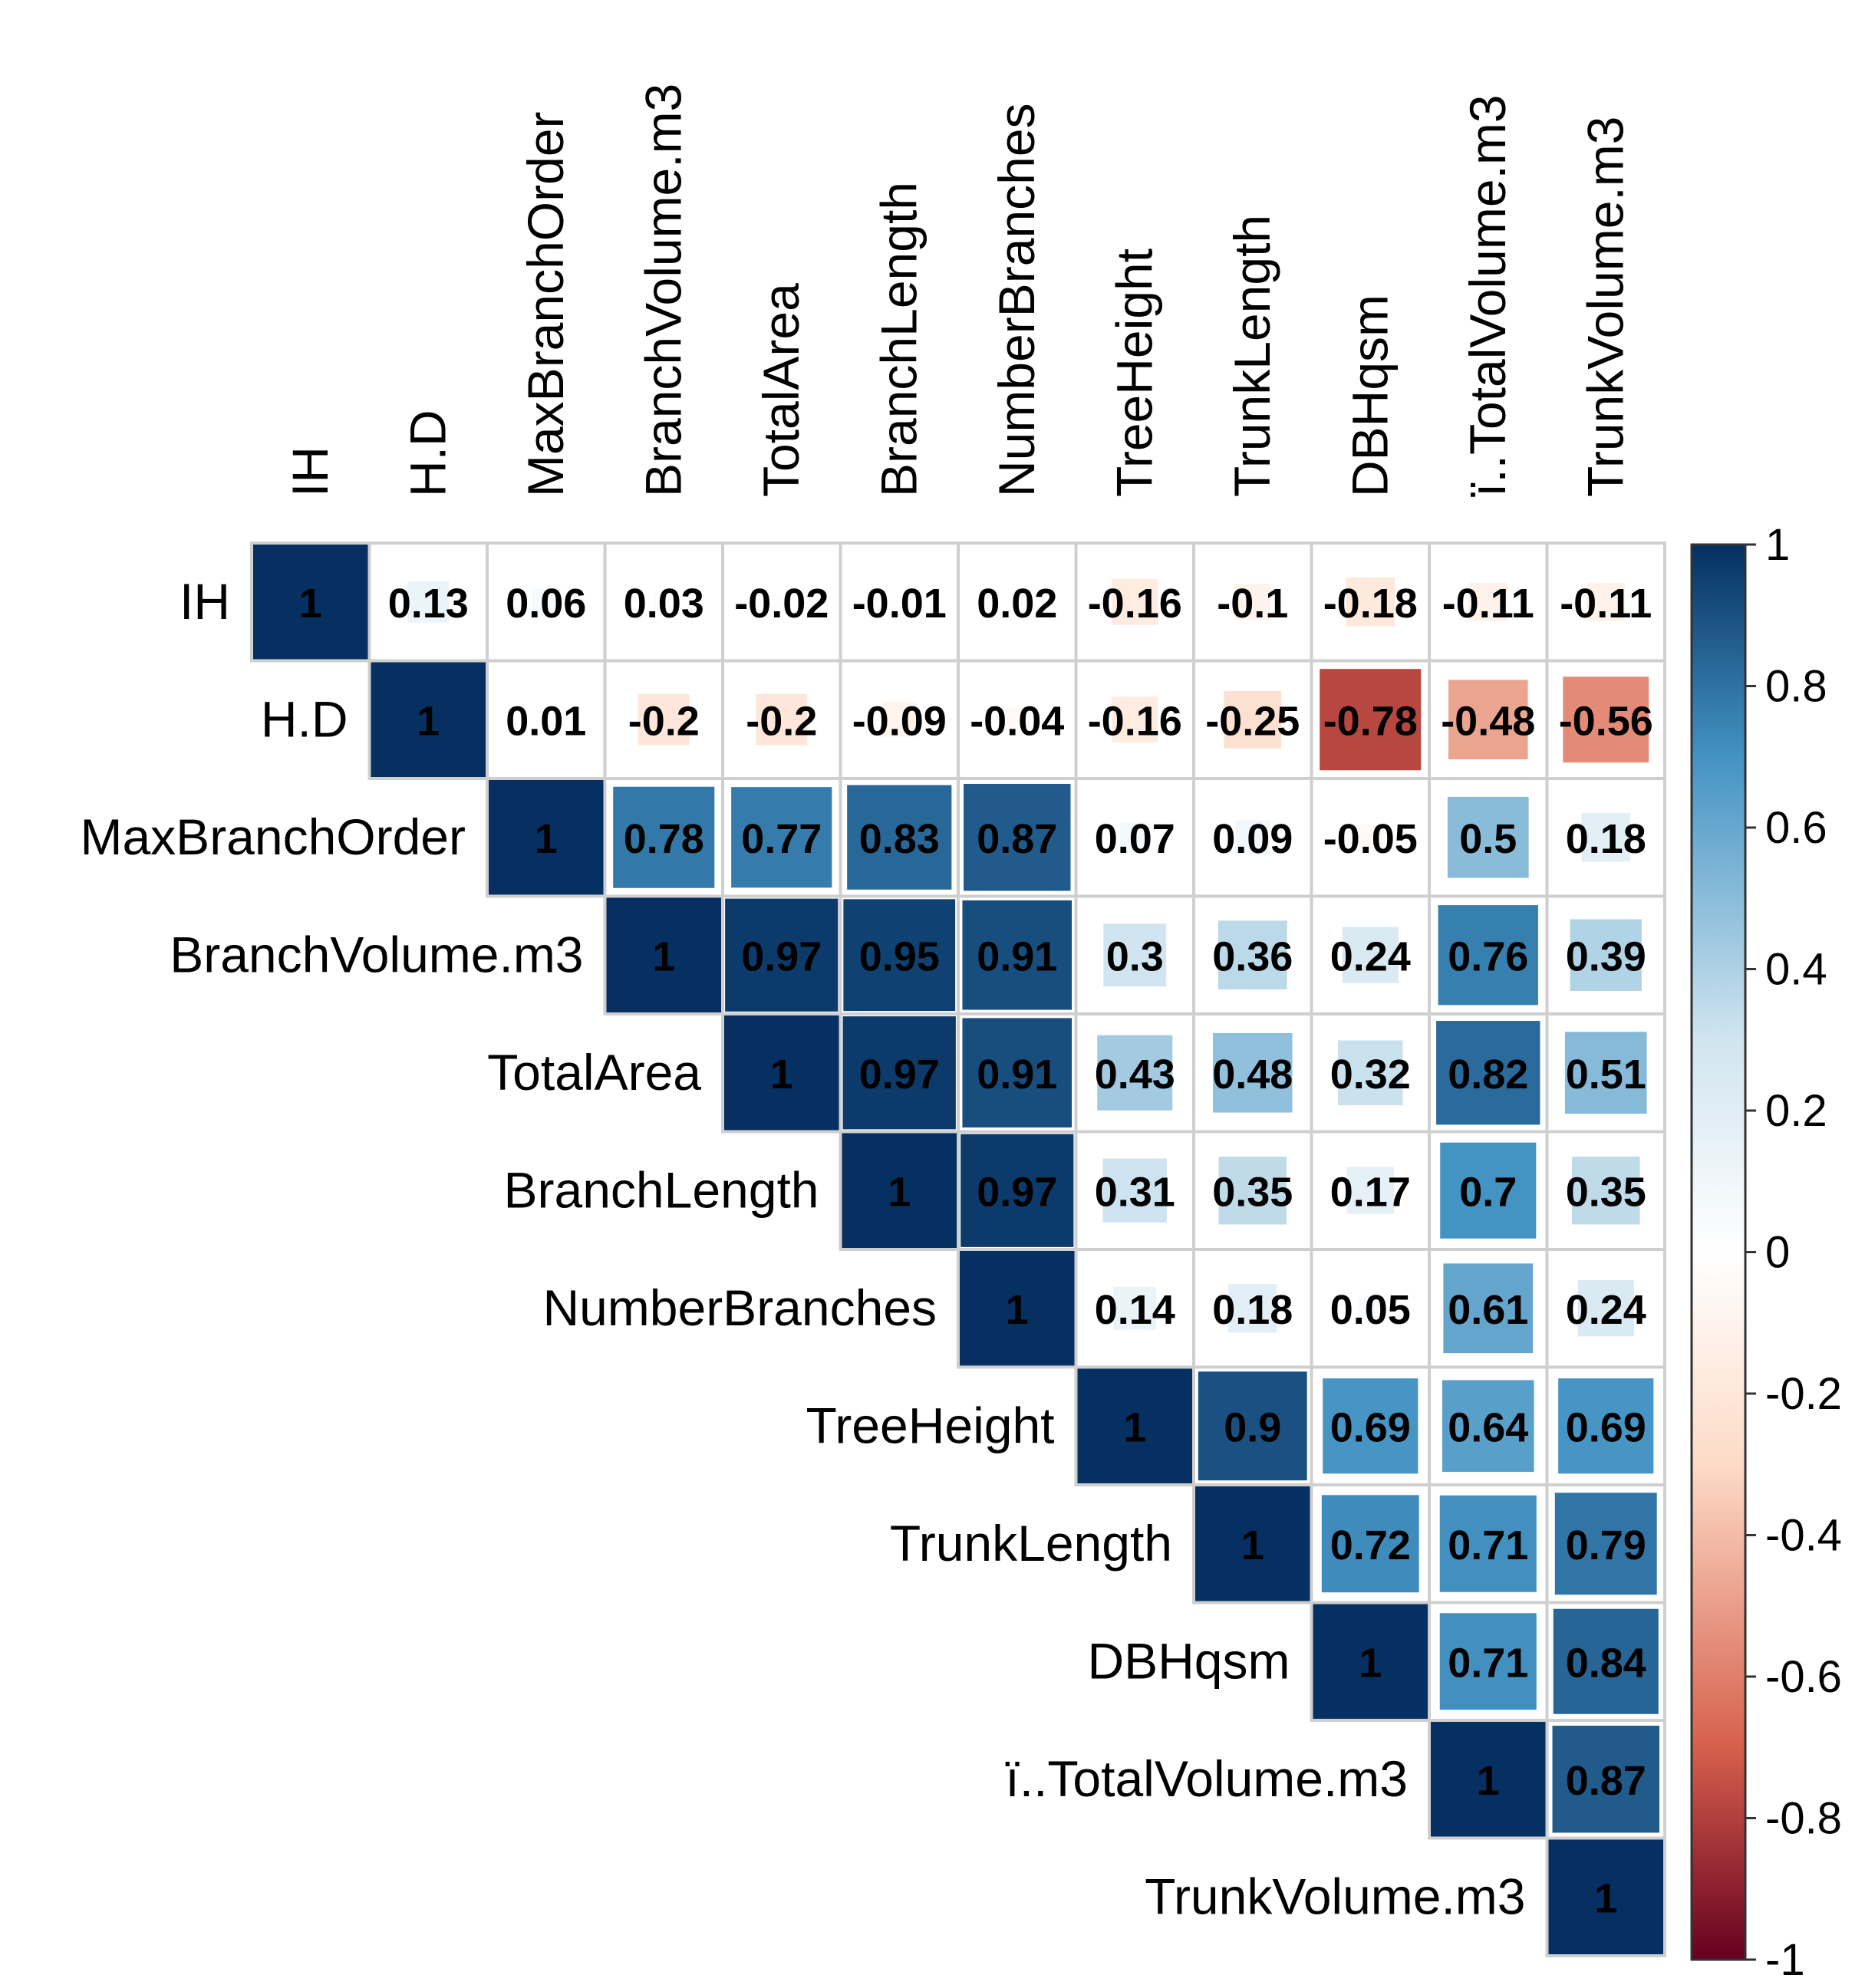 The height and width of the screenshot is (1988, 1865). I want to click on correlation-value: 0.72, so click(1370, 1545).